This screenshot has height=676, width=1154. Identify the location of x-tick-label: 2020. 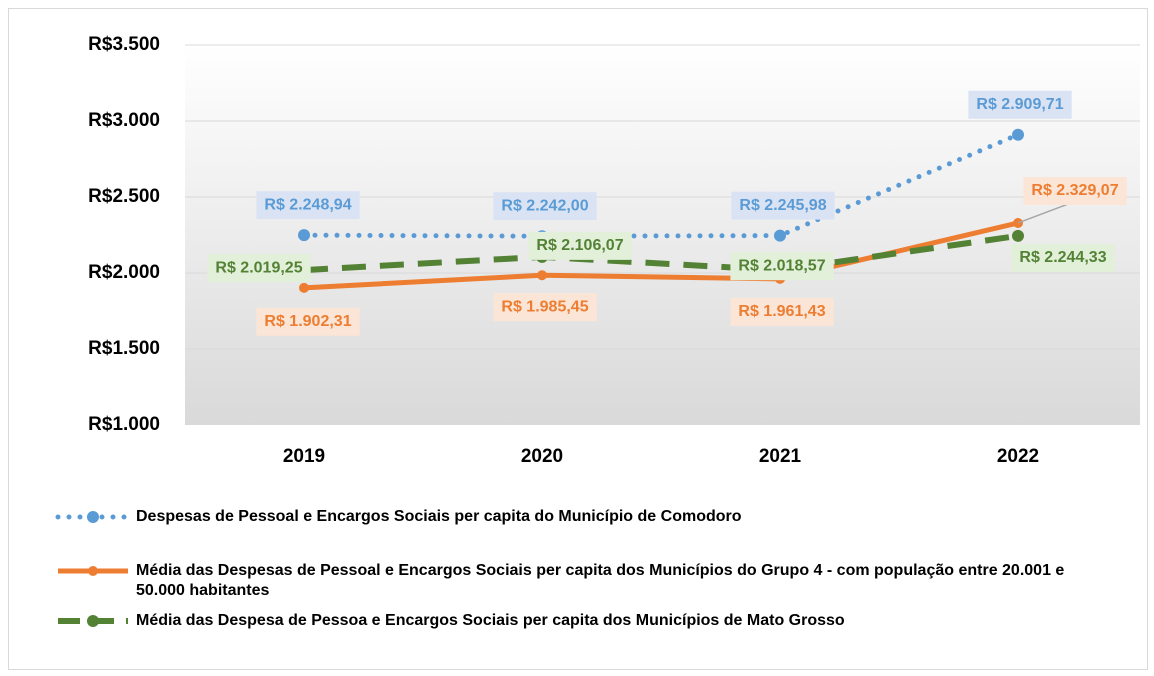
(542, 456).